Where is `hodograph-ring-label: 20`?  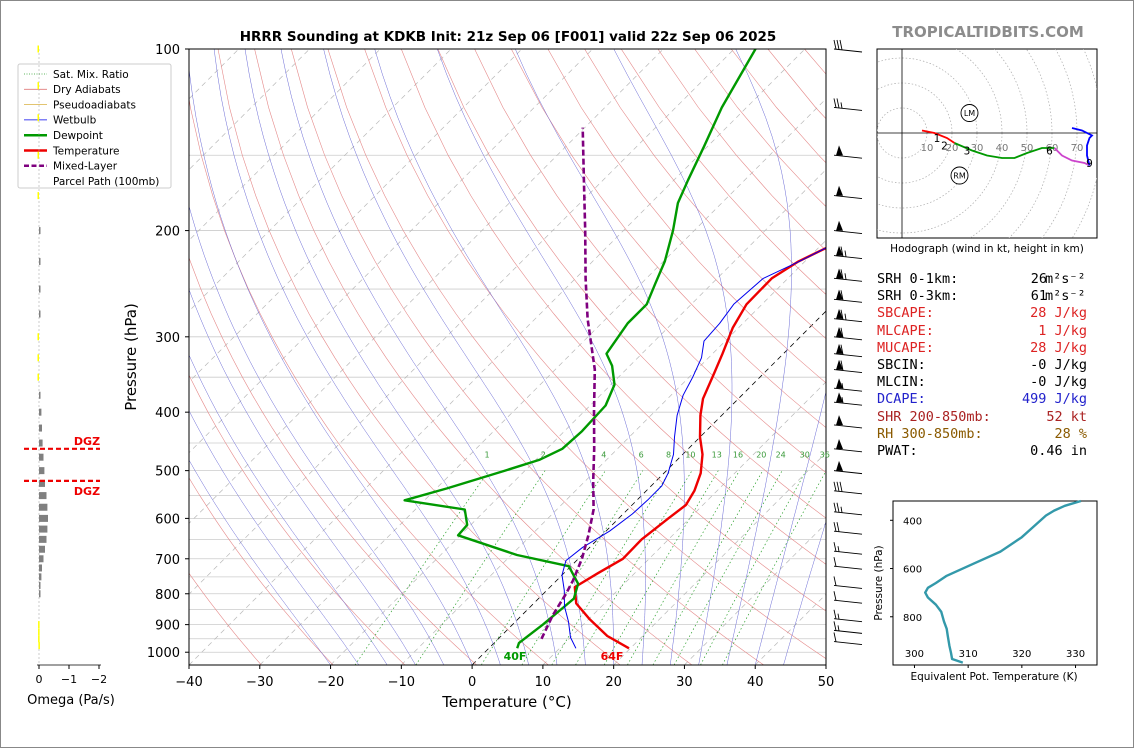 hodograph-ring-label: 20 is located at coordinates (952, 148).